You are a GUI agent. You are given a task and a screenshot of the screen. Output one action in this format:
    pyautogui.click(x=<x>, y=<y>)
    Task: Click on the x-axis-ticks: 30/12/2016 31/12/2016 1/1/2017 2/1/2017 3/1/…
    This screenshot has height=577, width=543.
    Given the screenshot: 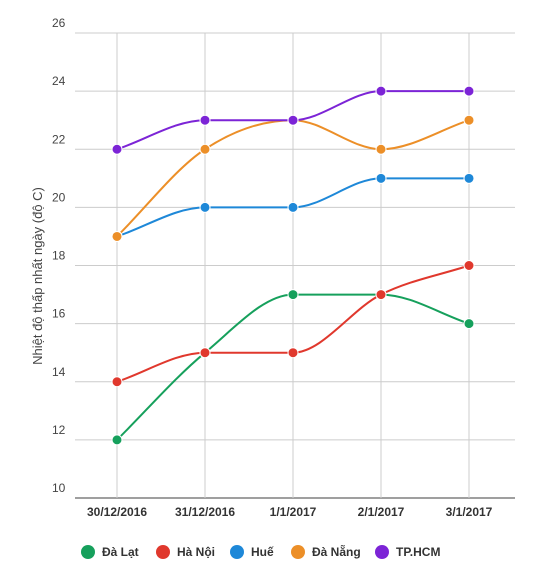 What is the action you would take?
    pyautogui.click(x=290, y=512)
    